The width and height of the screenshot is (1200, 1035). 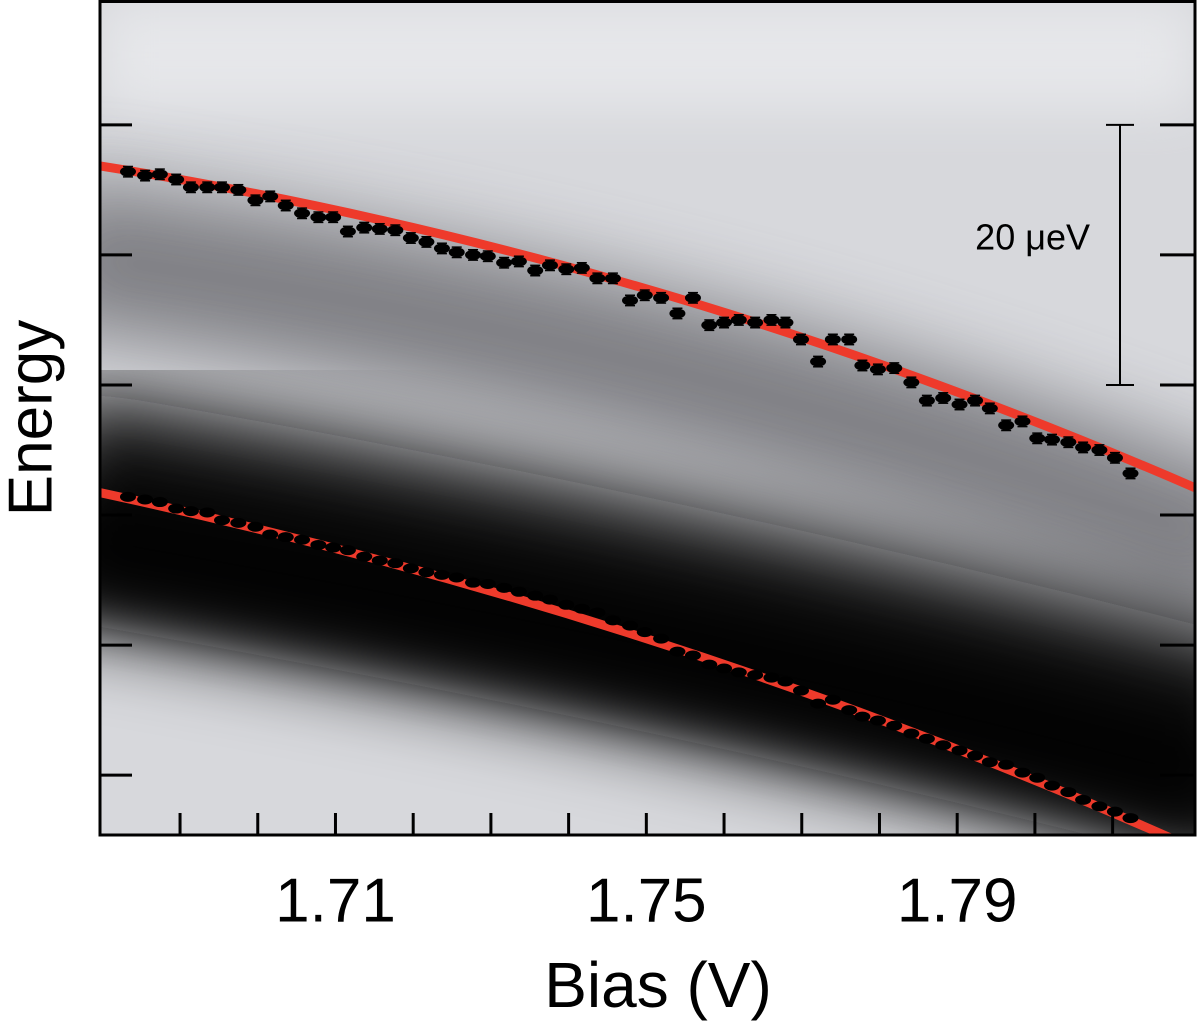 I want to click on x-tick-label: 1.71, so click(x=335, y=900).